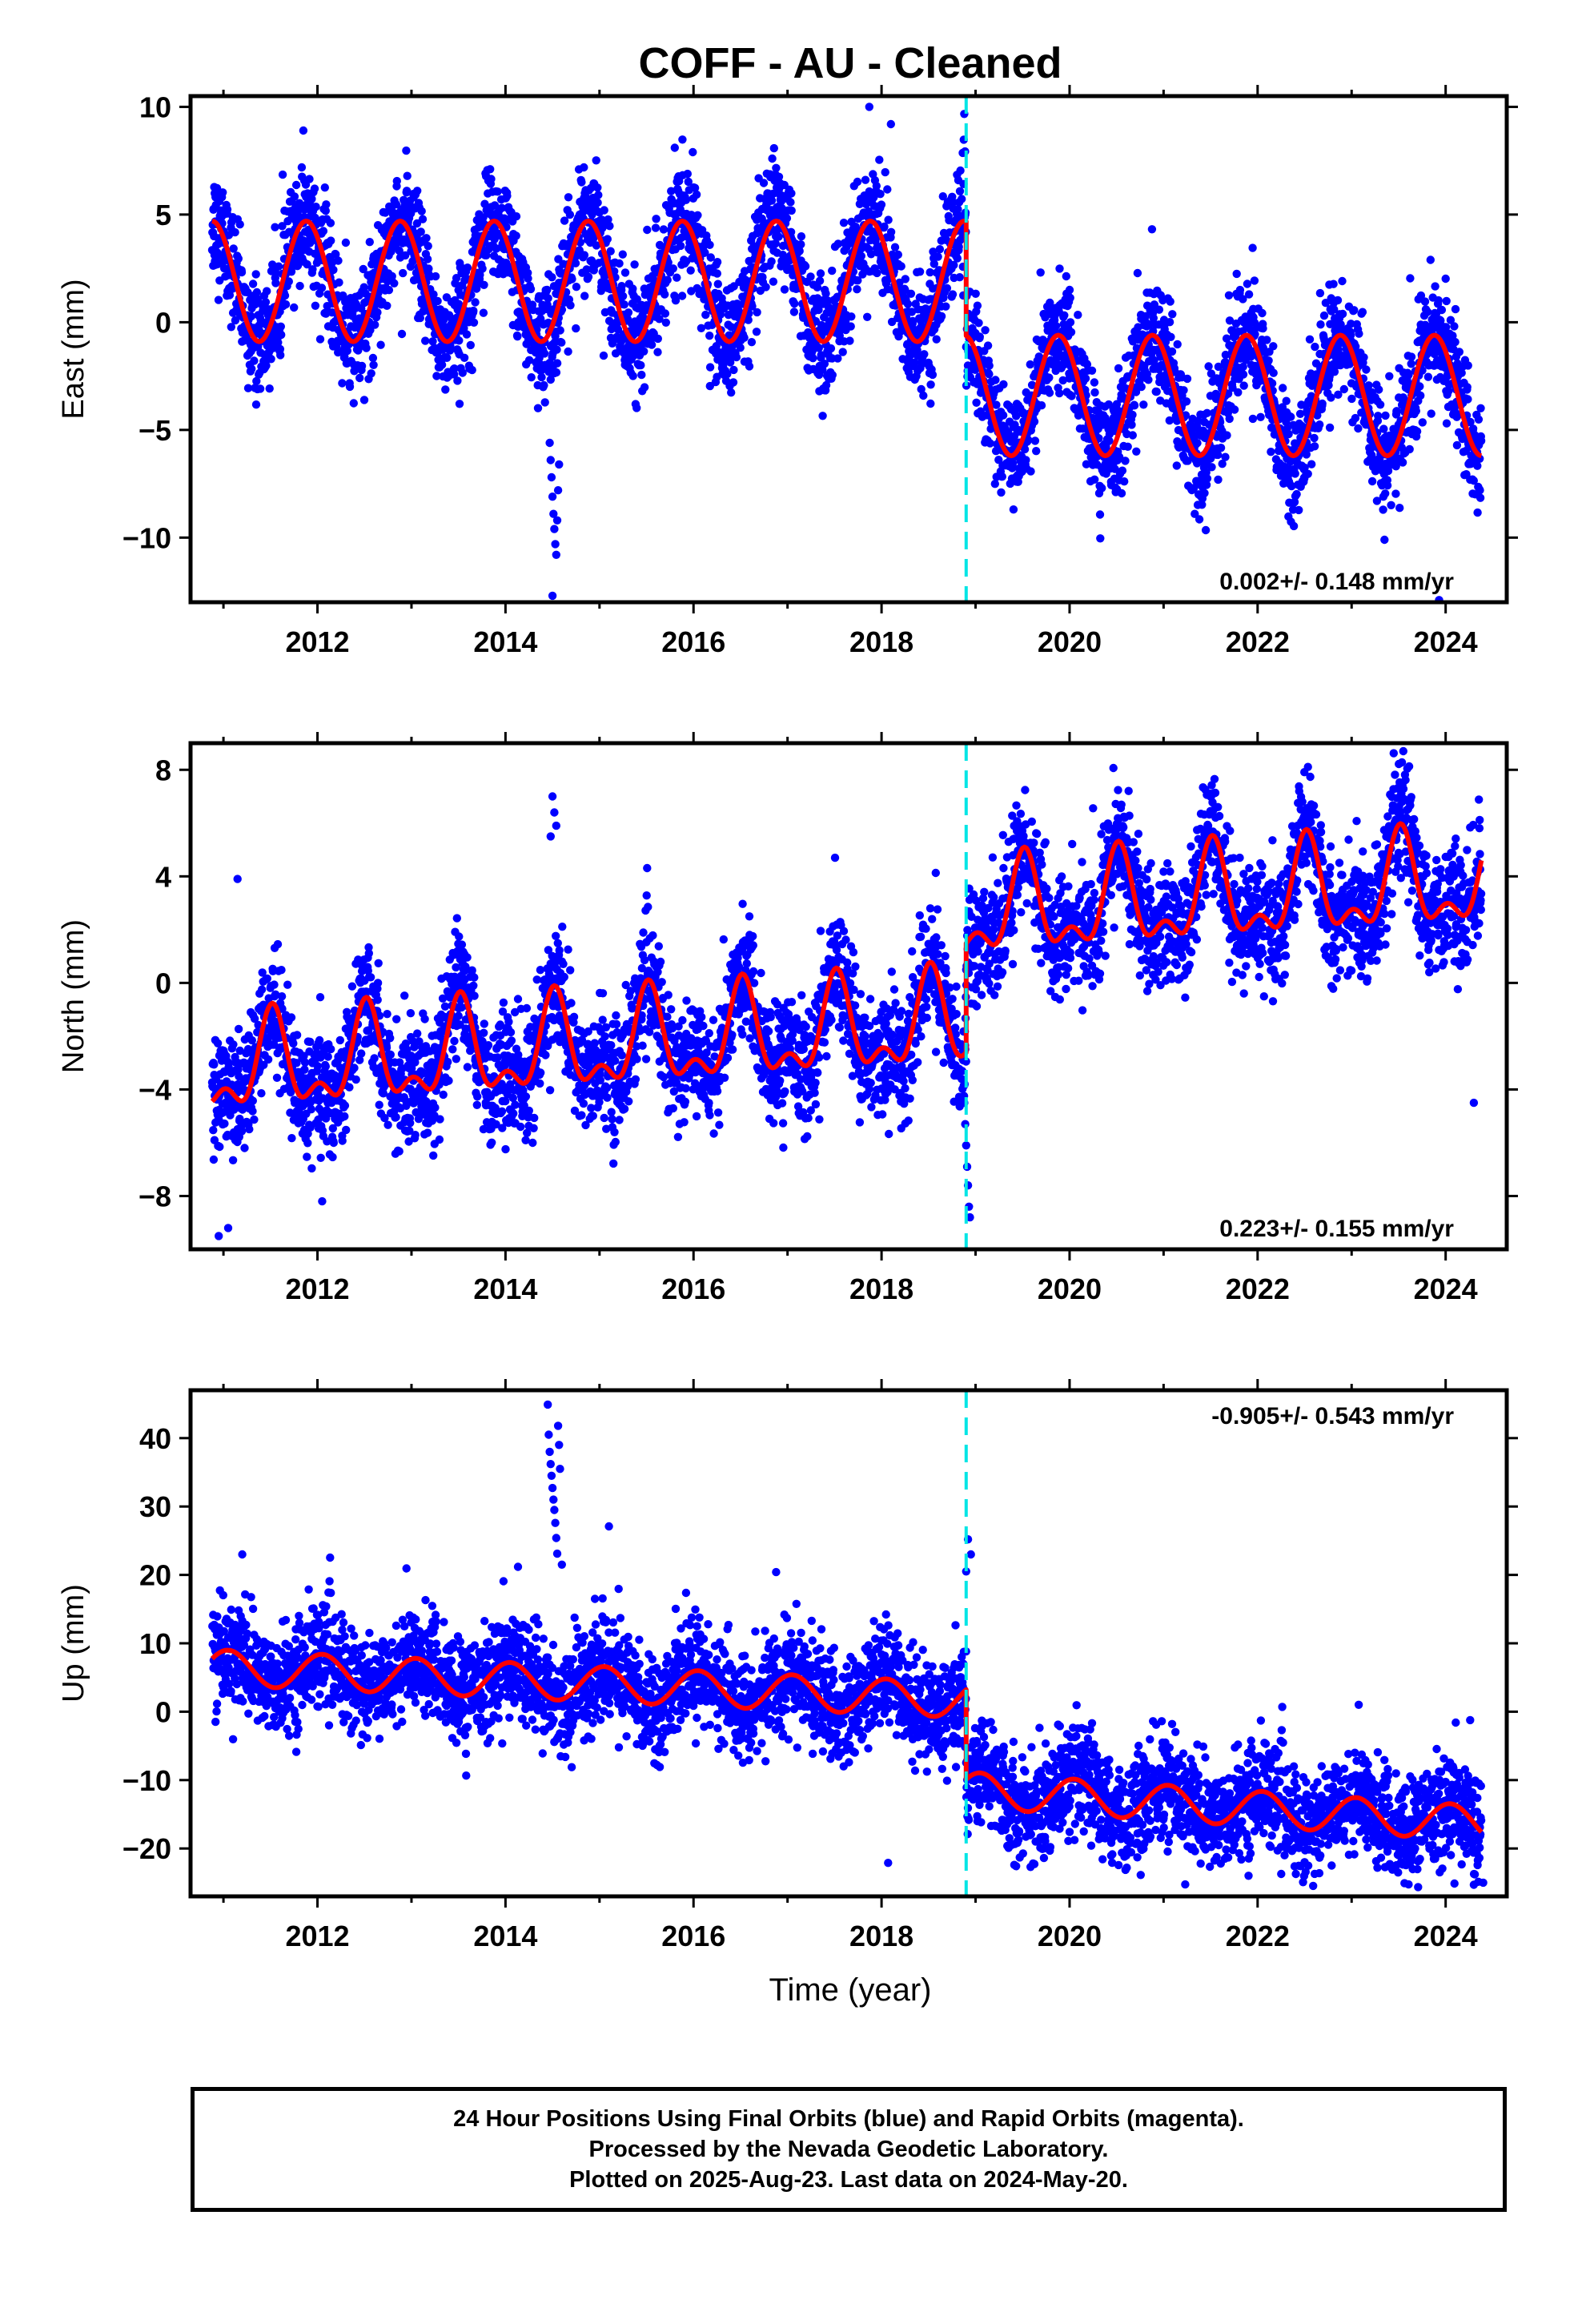  What do you see at coordinates (847, 339) in the screenshot?
I see `model-fit-line-east` at bounding box center [847, 339].